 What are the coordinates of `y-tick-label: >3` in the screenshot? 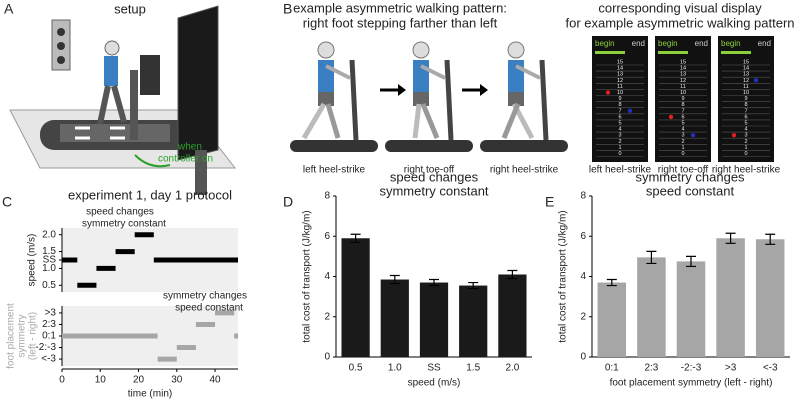 It's located at (51, 313).